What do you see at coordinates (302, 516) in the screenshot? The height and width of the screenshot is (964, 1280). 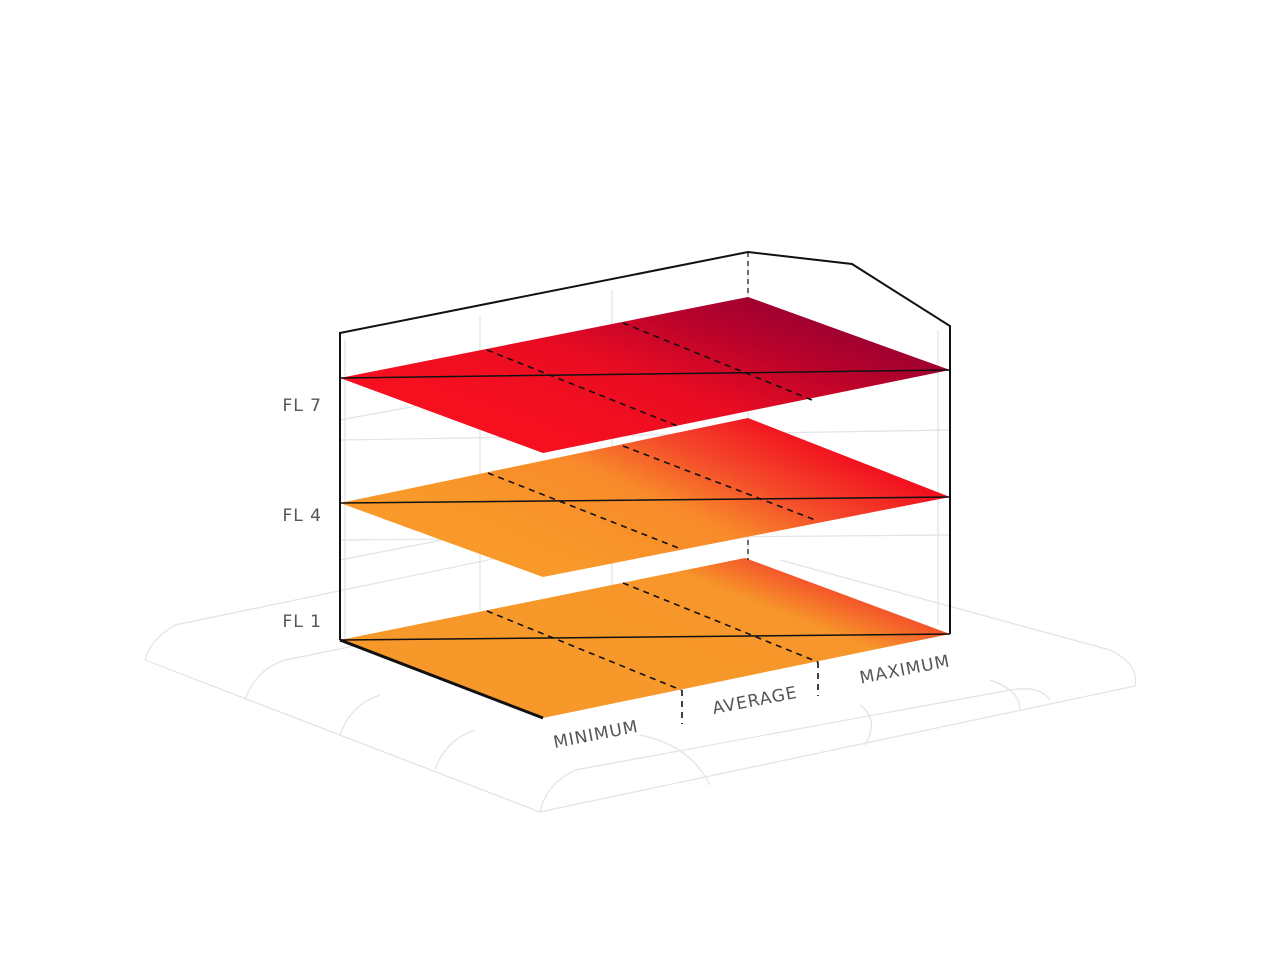 I see `floor-label: FL 4` at bounding box center [302, 516].